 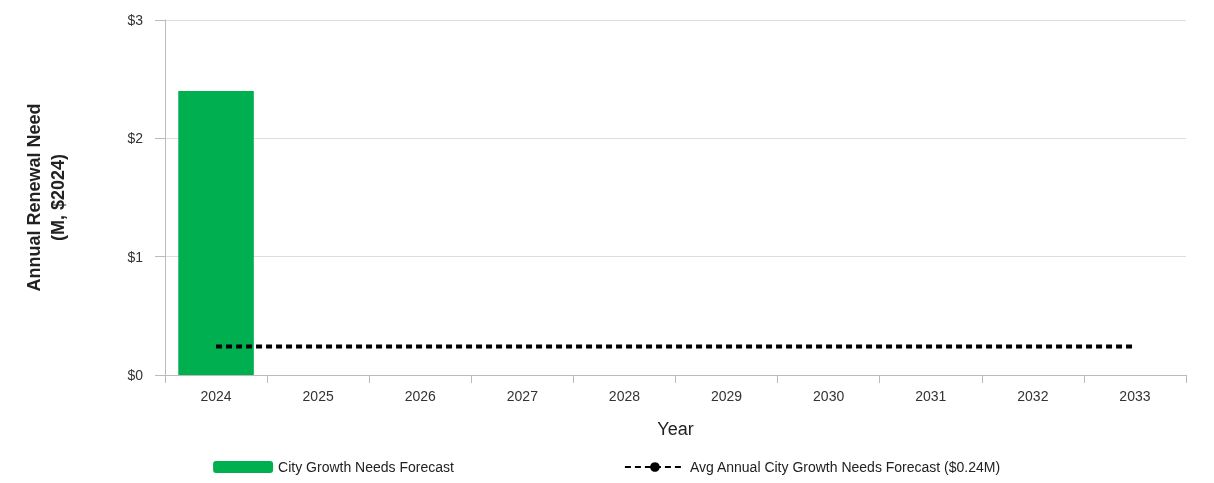 What do you see at coordinates (420, 396) in the screenshot?
I see `x-tick-label: 2026` at bounding box center [420, 396].